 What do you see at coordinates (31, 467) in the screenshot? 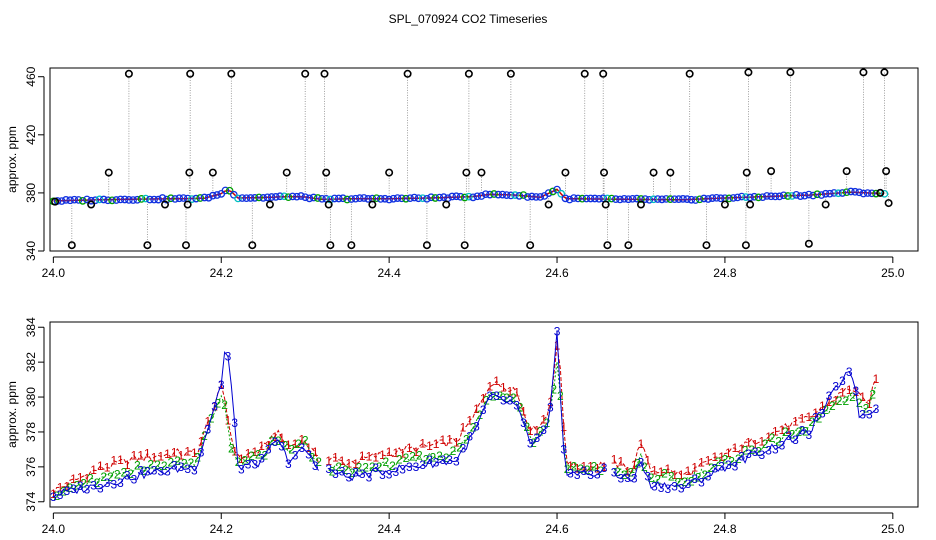
I see `y-tick-label: 376` at bounding box center [31, 467].